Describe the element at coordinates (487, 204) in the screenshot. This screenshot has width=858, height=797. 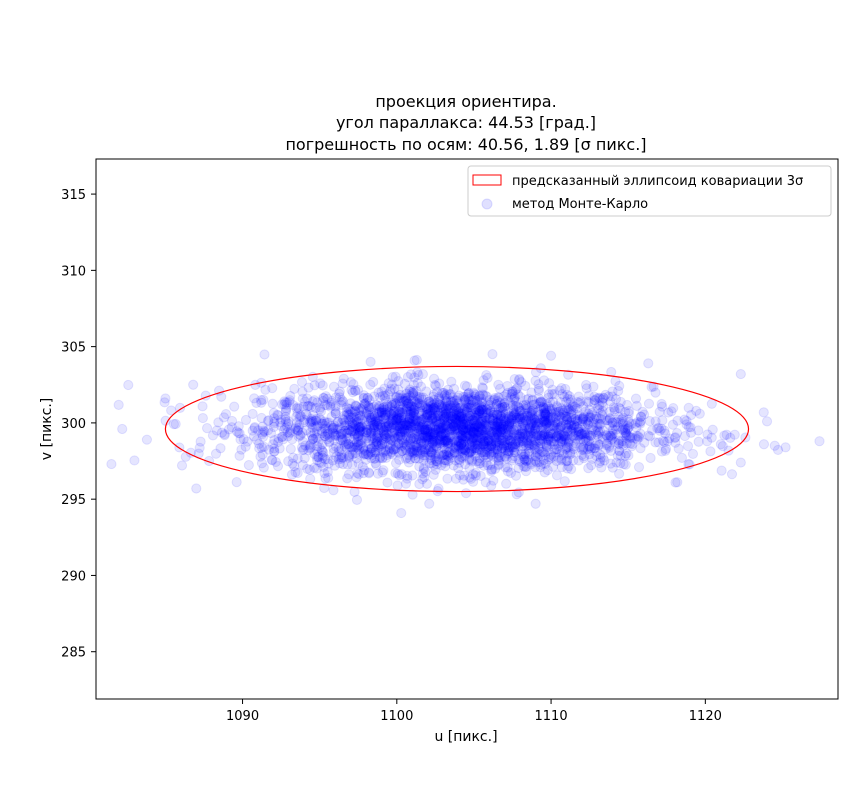
I see `legend-scatter-marker` at that location.